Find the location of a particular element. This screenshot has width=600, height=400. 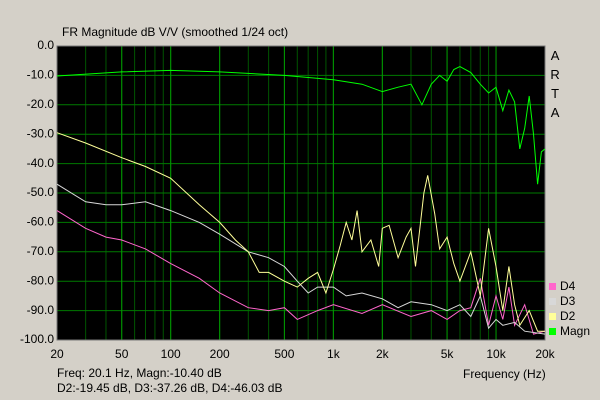

y-tick-label: 0.0 is located at coordinates (45, 45).